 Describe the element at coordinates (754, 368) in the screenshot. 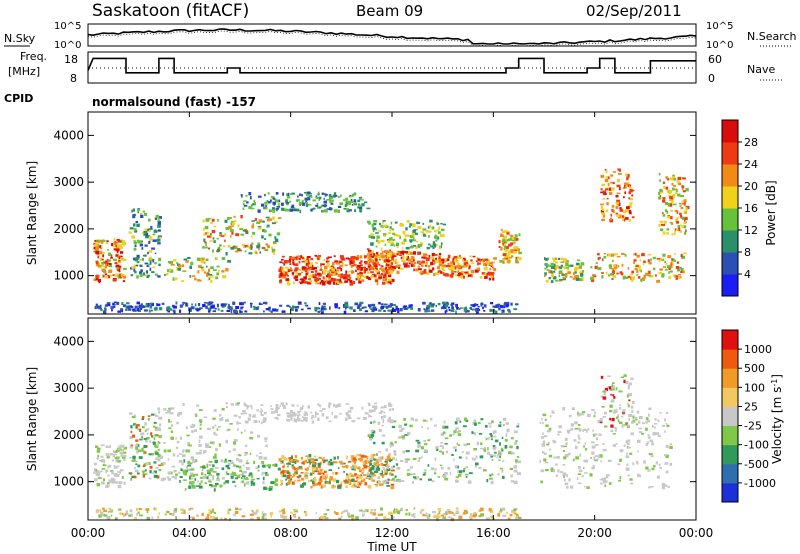

I see `colorbar-tick-label: 500` at that location.